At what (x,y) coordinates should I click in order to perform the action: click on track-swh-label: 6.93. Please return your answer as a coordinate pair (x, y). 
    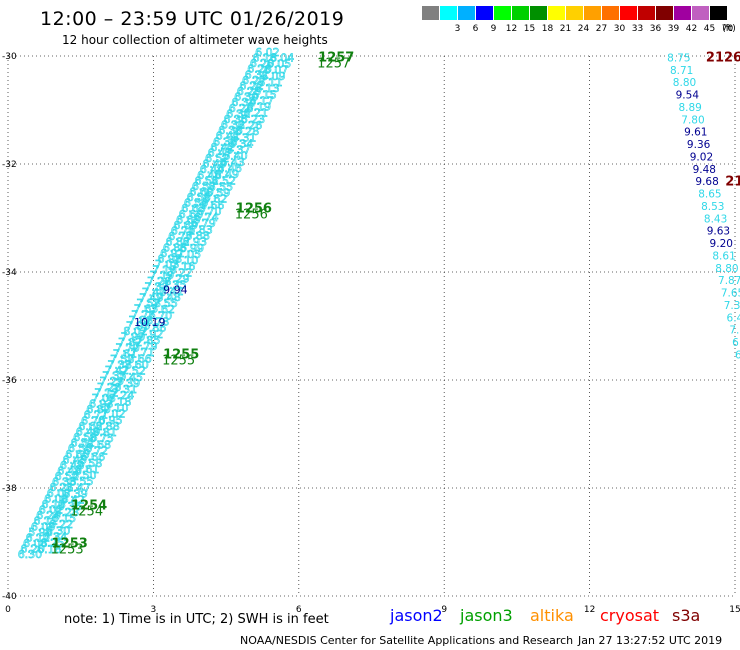
    Looking at the image, I should click on (194, 242).